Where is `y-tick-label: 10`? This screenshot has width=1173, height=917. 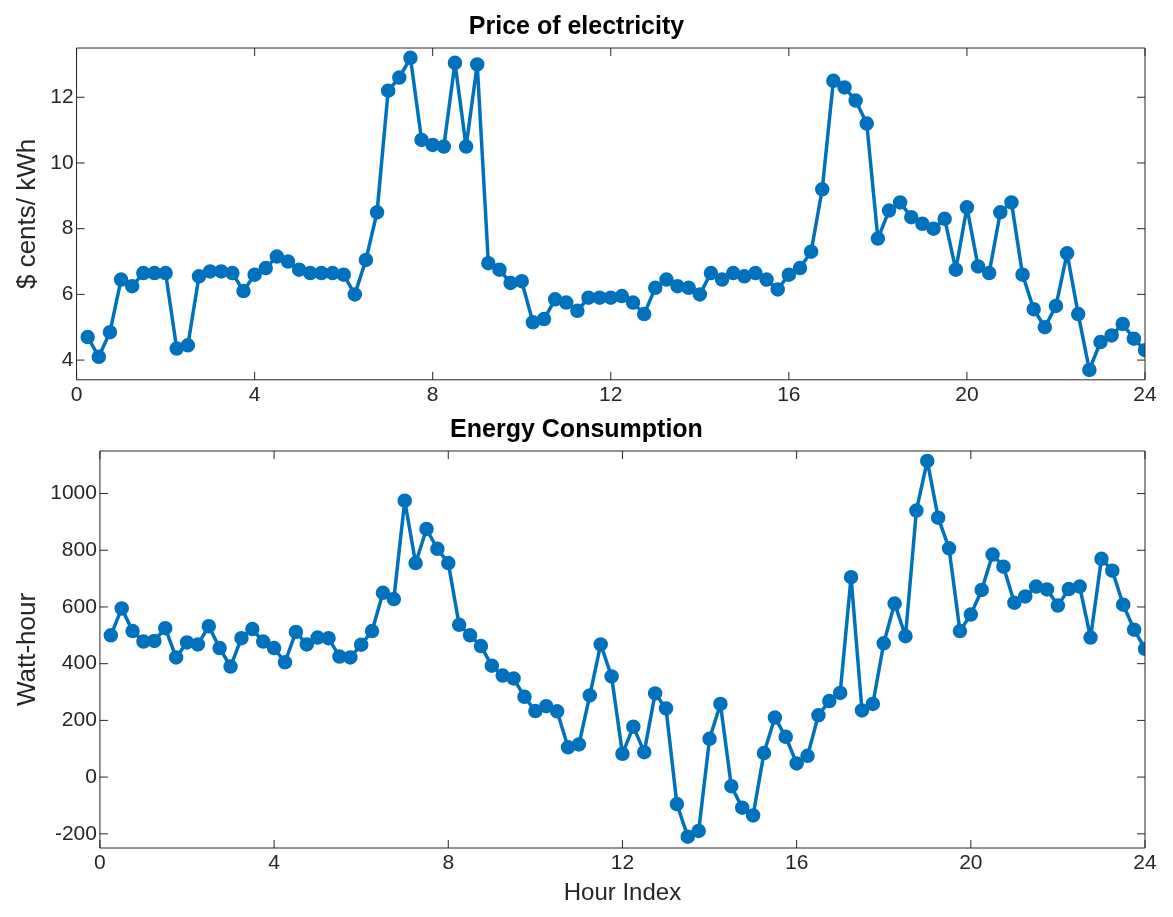
y-tick-label: 10 is located at coordinates (62, 161).